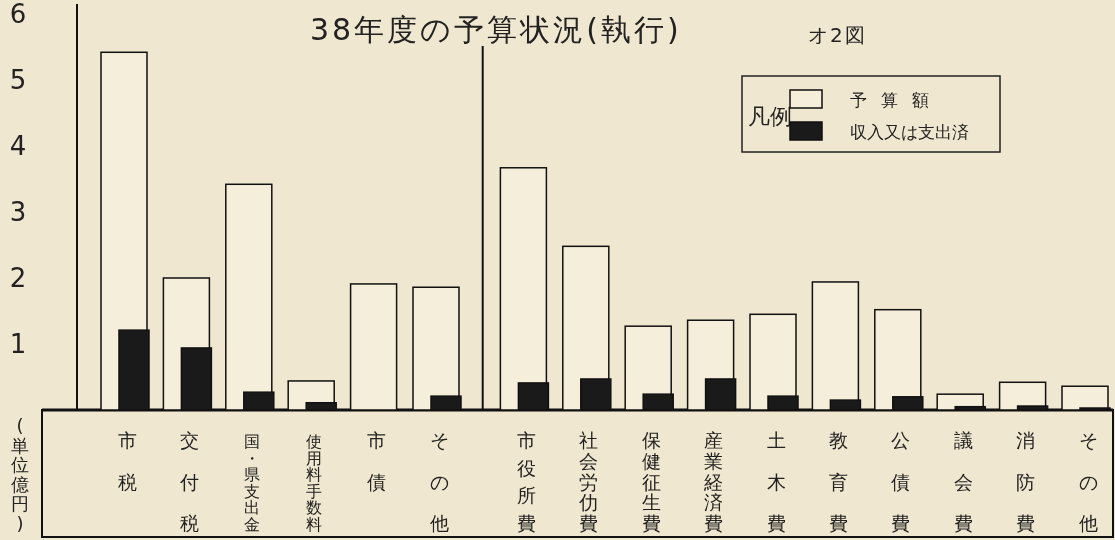 Image resolution: width=1115 pixels, height=540 pixels. What do you see at coordinates (377, 461) in the screenshot?
I see `x-tick-label: 市債` at bounding box center [377, 461].